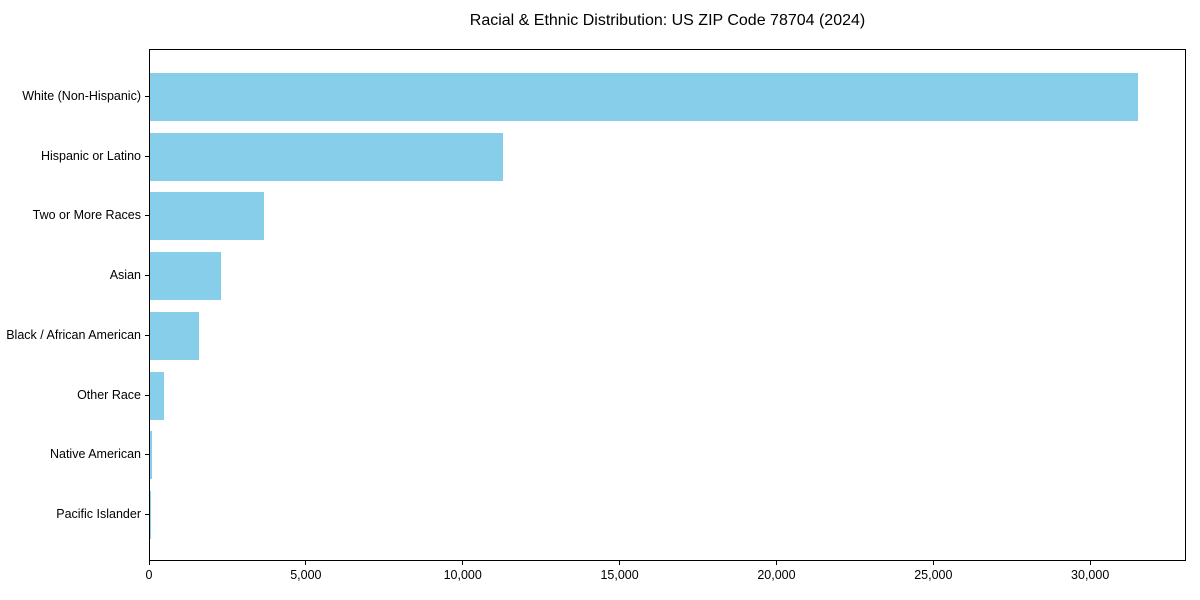 The image size is (1200, 600). What do you see at coordinates (1090, 575) in the screenshot?
I see `x-tick-label: 30,000` at bounding box center [1090, 575].